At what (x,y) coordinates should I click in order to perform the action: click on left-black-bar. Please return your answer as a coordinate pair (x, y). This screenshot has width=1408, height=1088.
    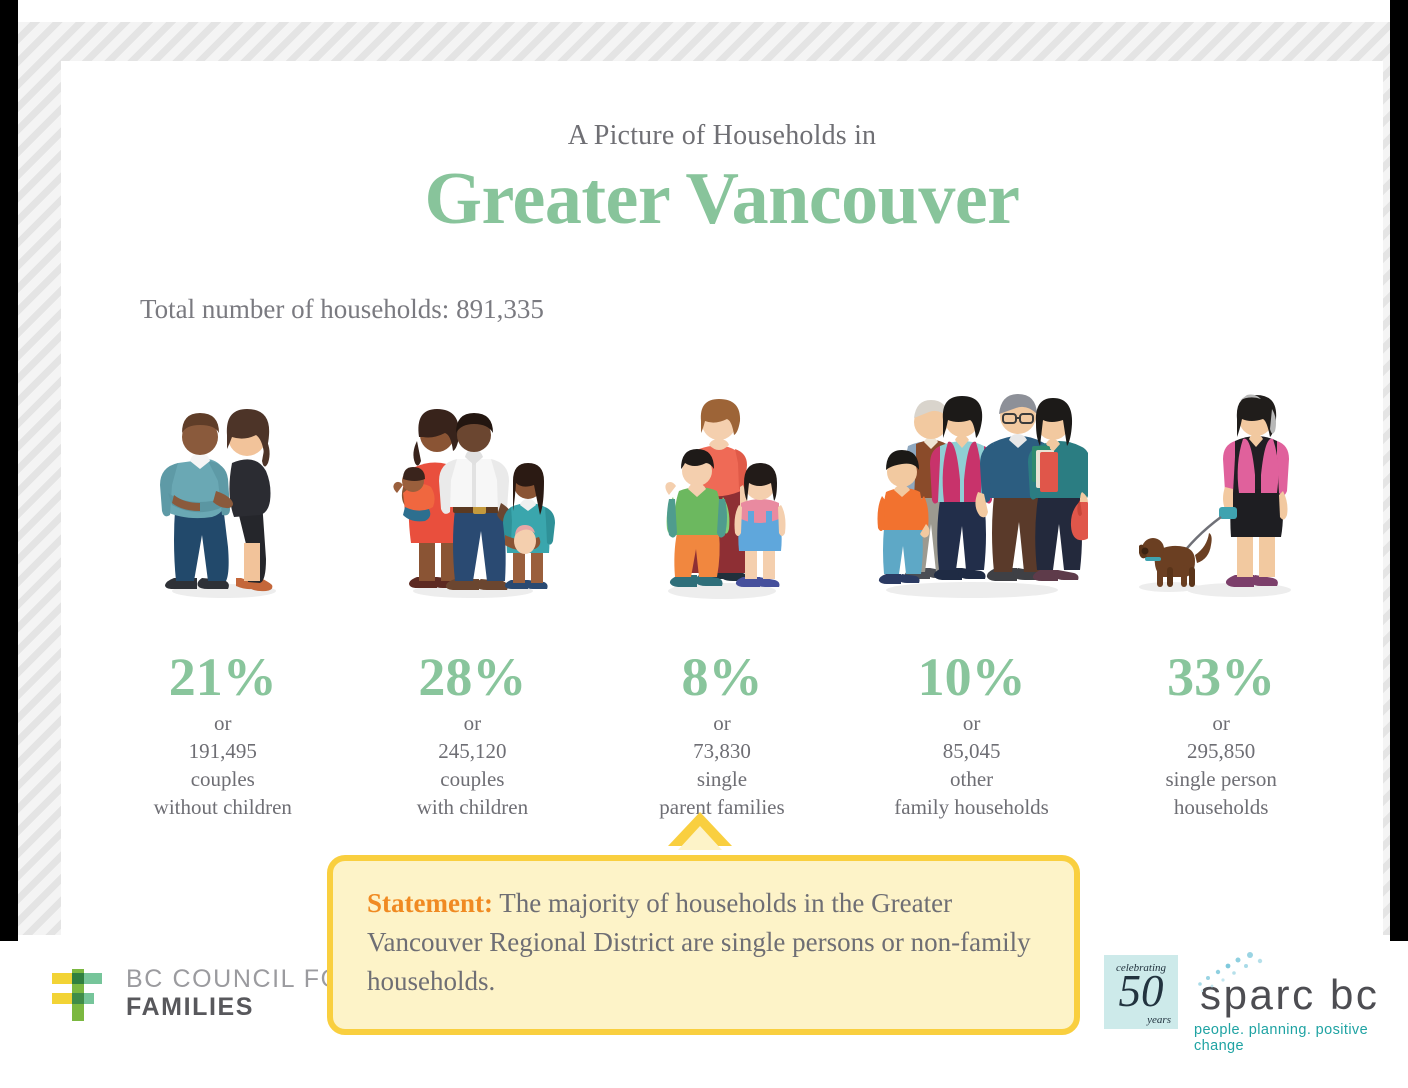
    Looking at the image, I should click on (9, 470).